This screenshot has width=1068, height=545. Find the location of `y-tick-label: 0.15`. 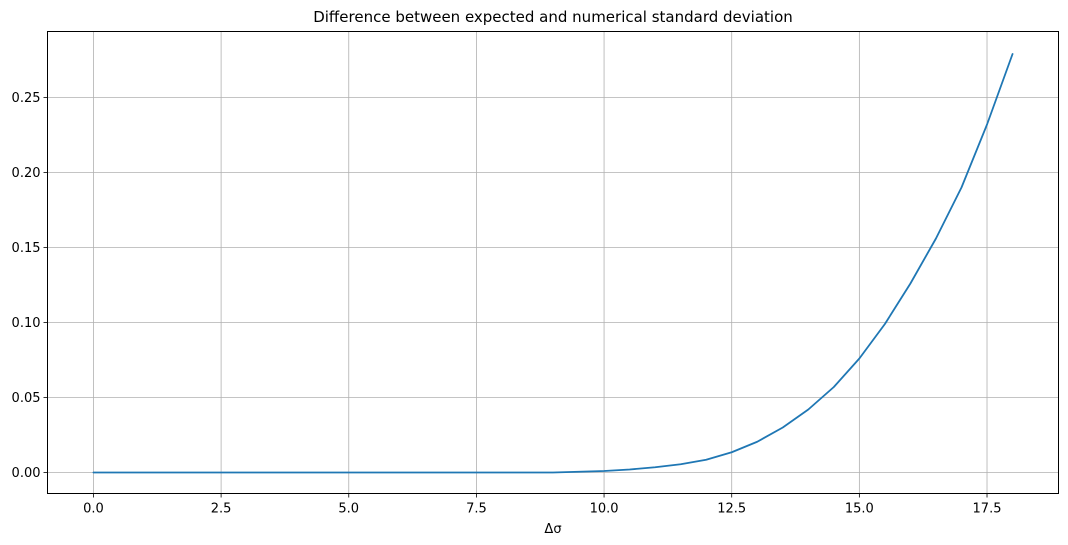

y-tick-label: 0.15 is located at coordinates (26, 248).